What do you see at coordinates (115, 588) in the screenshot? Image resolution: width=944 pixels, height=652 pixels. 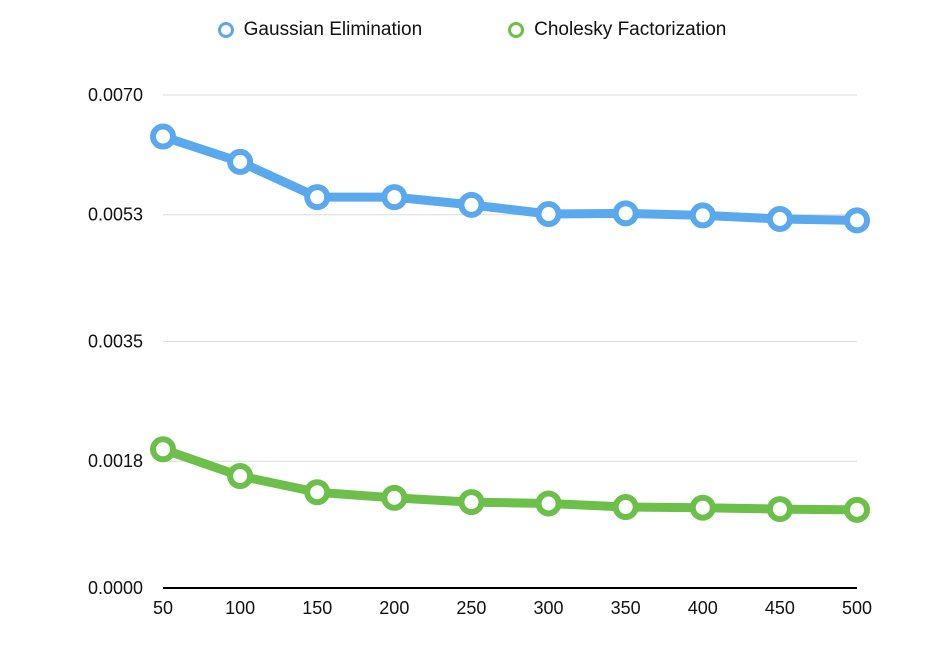 I see `y-tick-label: 0.0000` at bounding box center [115, 588].